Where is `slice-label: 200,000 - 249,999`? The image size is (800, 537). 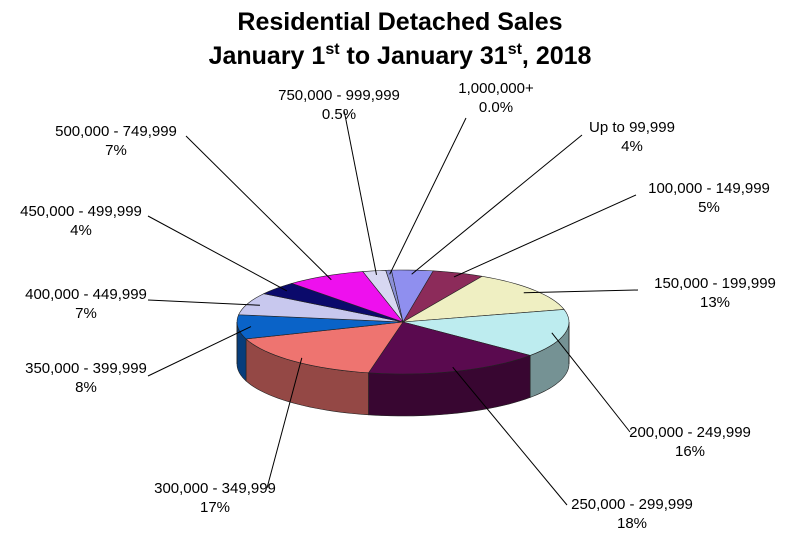 slice-label: 200,000 - 249,999 is located at coordinates (690, 432).